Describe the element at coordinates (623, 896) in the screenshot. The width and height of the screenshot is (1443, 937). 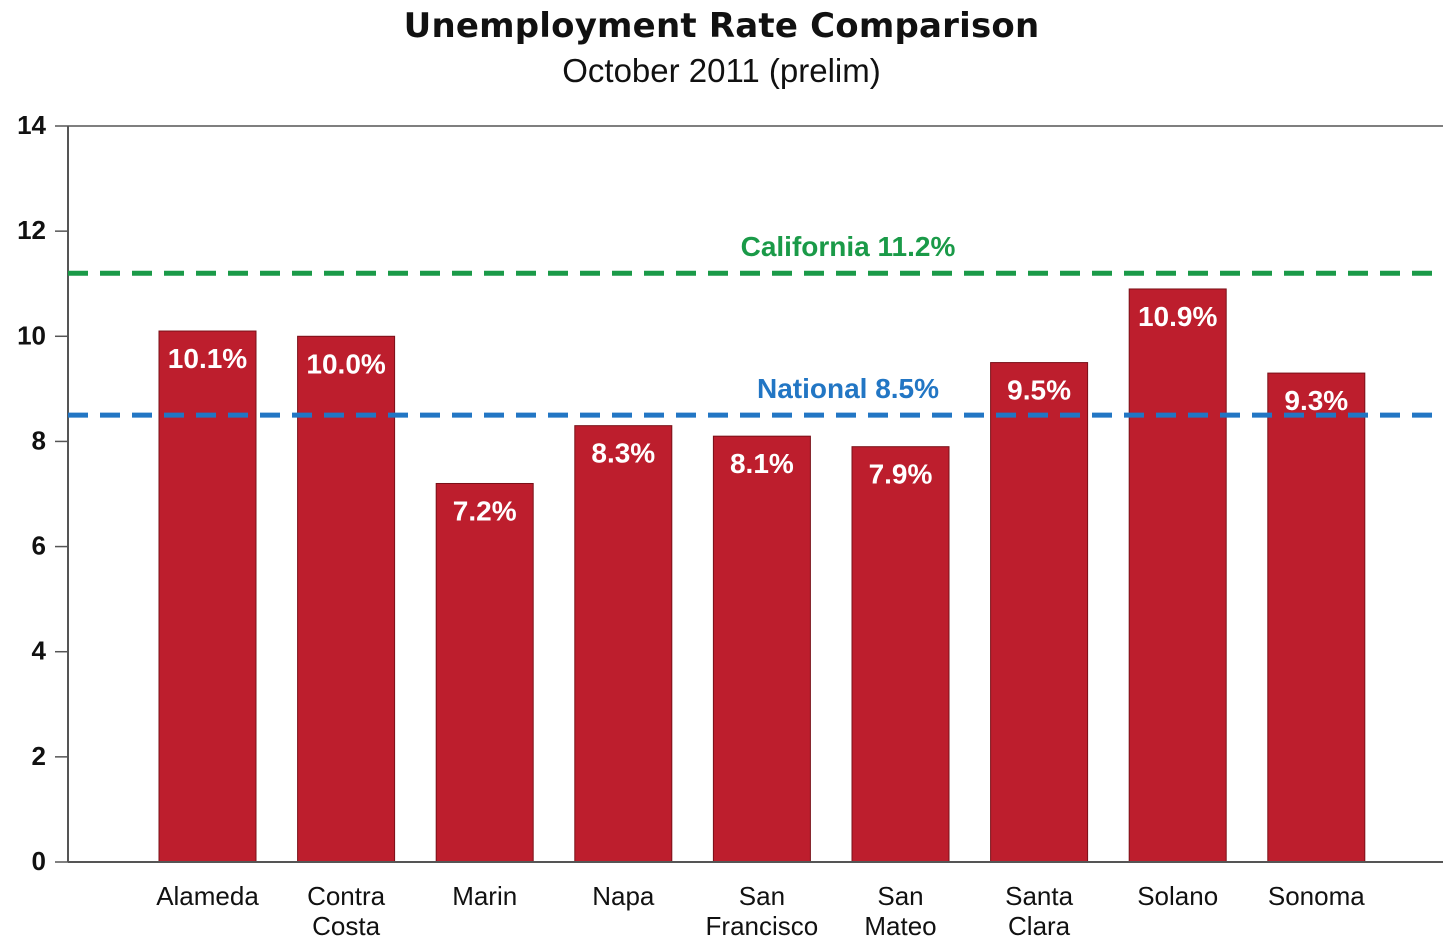
I see `x-tick-label: Napa` at that location.